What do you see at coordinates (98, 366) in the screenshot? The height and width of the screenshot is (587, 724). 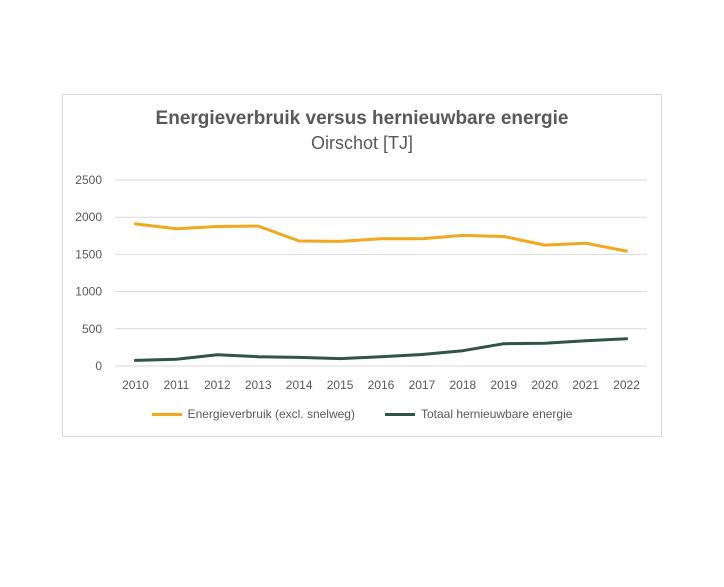 I see `y-tick-label: 0` at bounding box center [98, 366].